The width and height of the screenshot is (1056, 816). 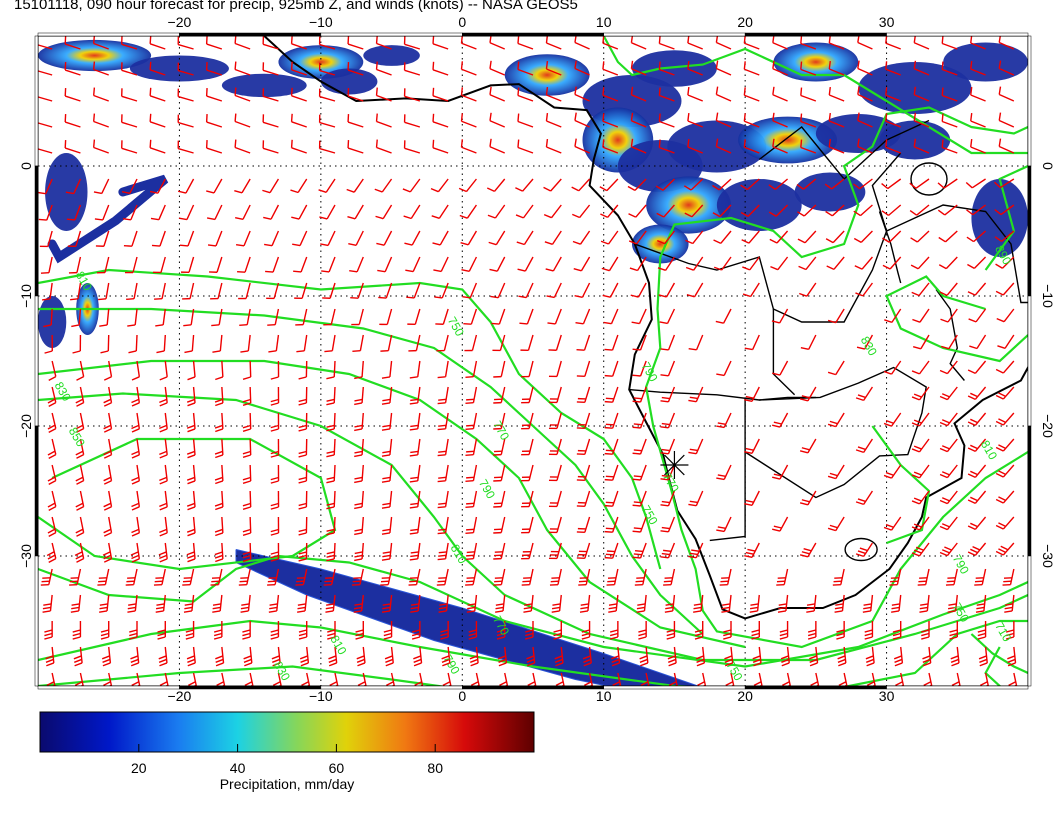 I want to click on lon-tick-label-top: 0, so click(x=462, y=22).